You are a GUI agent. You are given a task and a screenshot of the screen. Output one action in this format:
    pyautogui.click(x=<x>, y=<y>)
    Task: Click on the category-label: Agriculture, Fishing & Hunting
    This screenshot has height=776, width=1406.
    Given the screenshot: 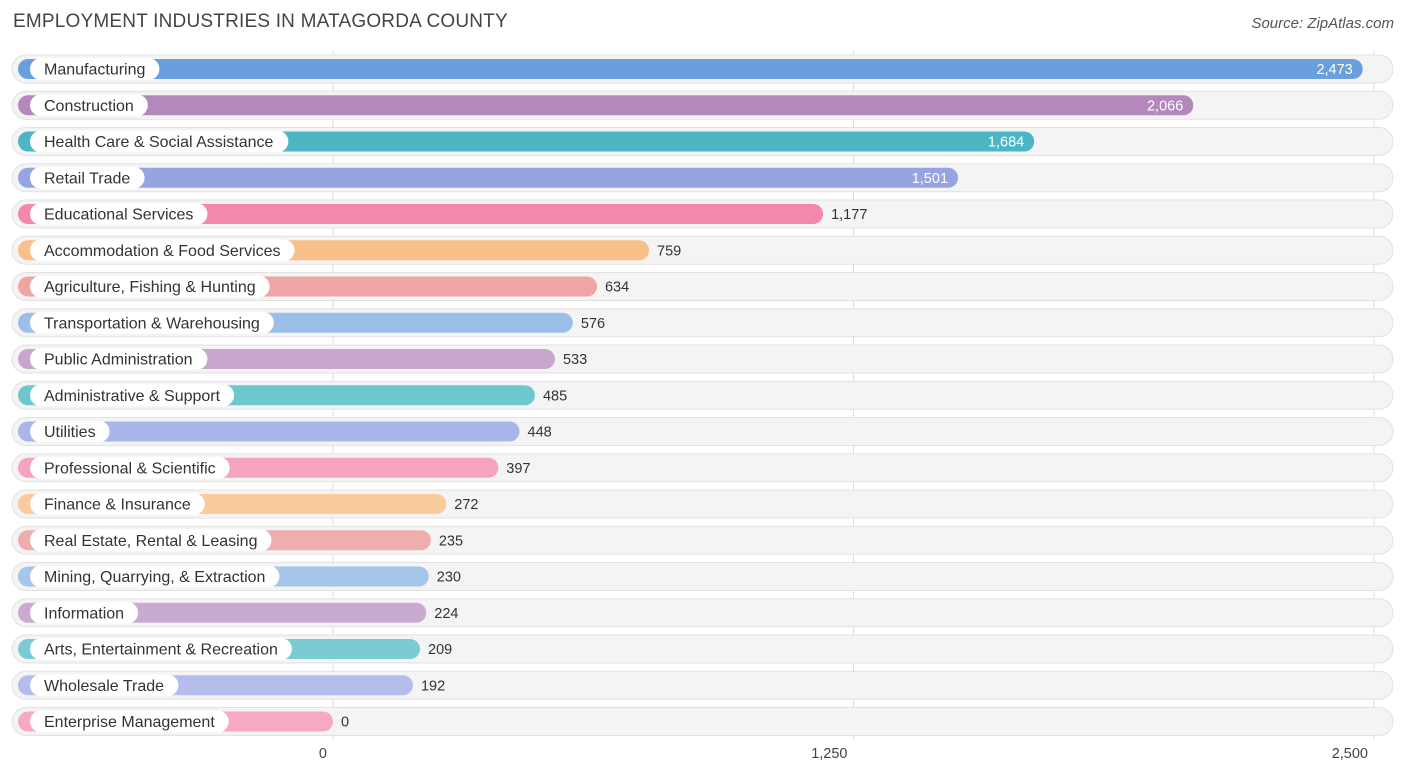 What is the action you would take?
    pyautogui.click(x=150, y=287)
    